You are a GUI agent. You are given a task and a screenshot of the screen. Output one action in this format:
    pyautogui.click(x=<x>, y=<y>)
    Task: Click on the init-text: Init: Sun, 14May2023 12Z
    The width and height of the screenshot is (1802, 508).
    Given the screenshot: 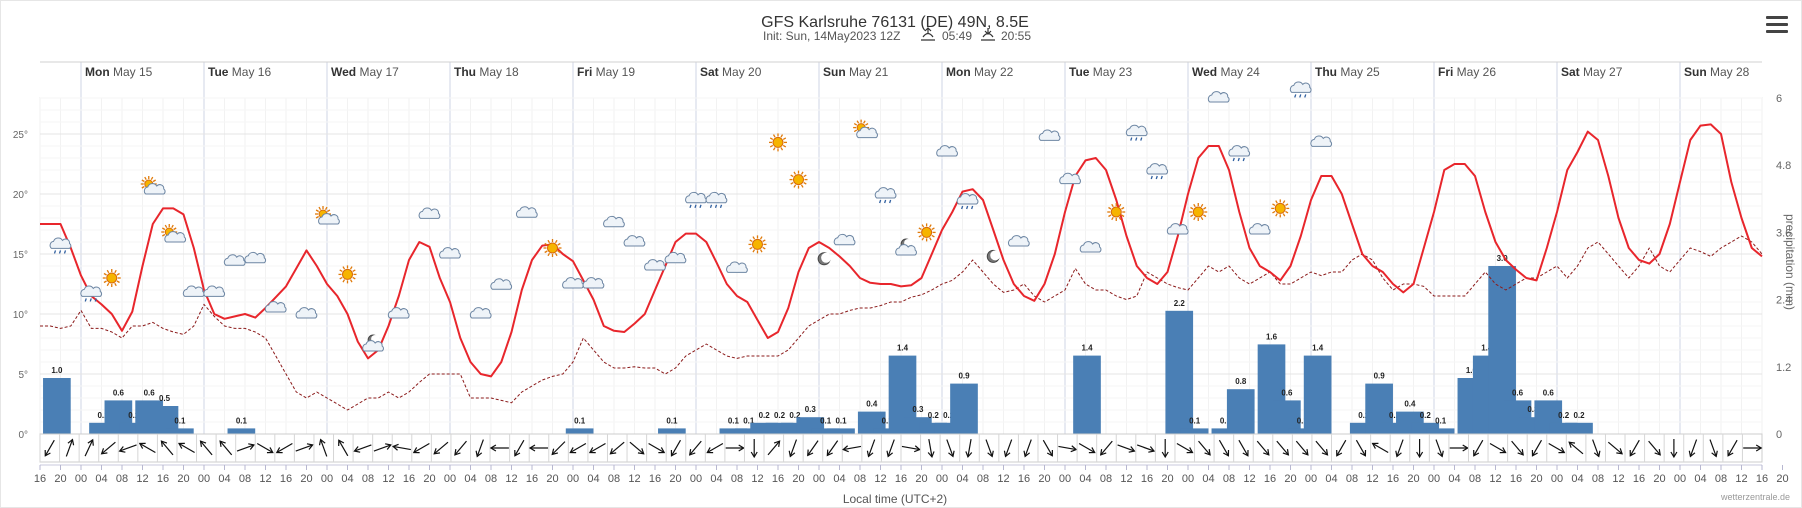 What is the action you would take?
    pyautogui.click(x=831, y=36)
    